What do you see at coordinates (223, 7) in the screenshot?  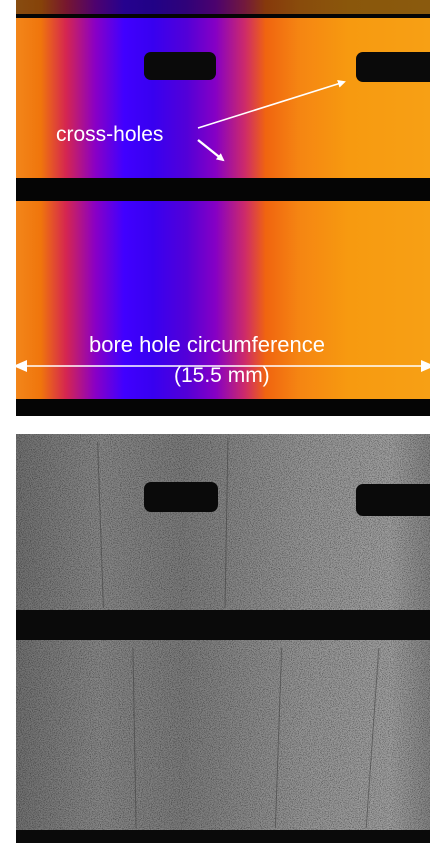 I see `band-edge-top` at bounding box center [223, 7].